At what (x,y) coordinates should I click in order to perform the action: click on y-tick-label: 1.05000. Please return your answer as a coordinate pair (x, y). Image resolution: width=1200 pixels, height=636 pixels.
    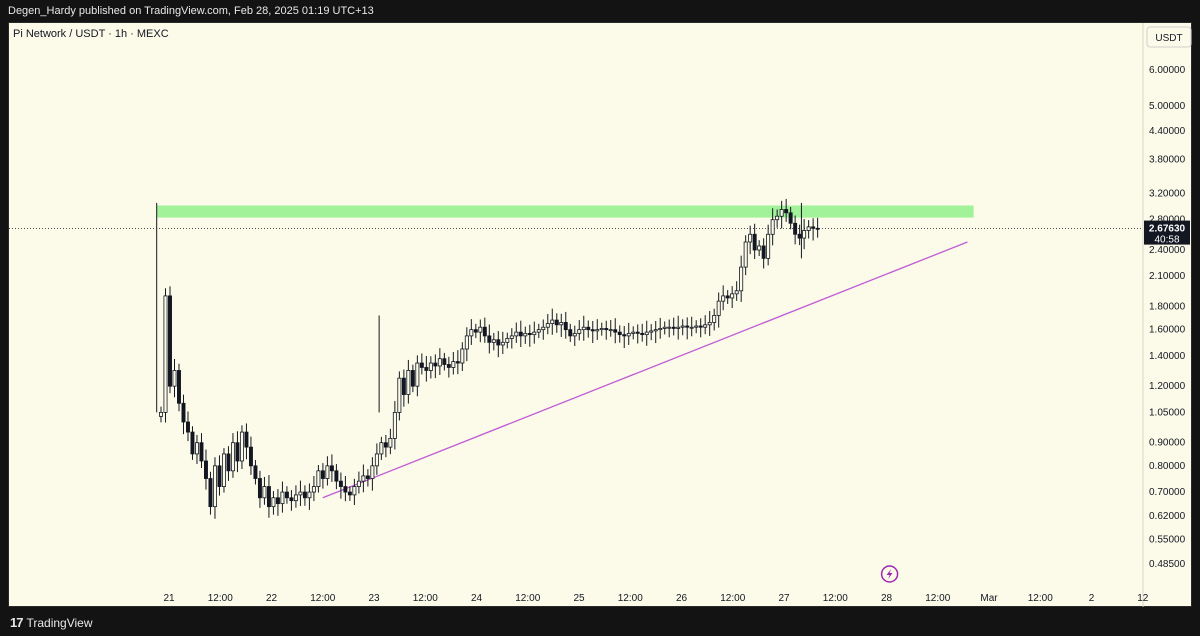
    Looking at the image, I should click on (1167, 412).